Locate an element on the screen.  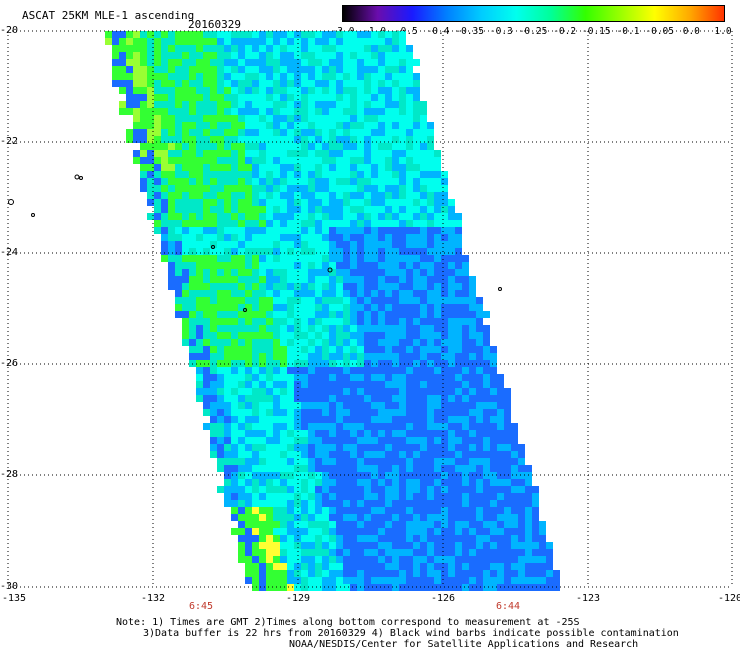
contamination-mark is located at coordinates (213, 247).